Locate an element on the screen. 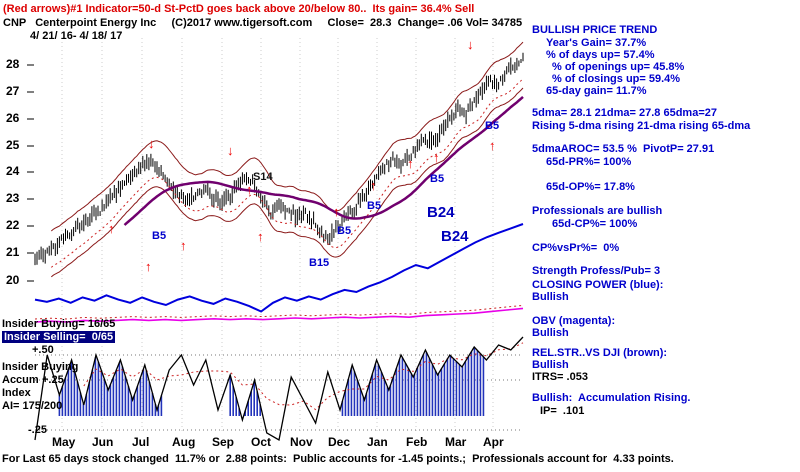  right-panel-line: 65d-PR%= 100% is located at coordinates (589, 162).